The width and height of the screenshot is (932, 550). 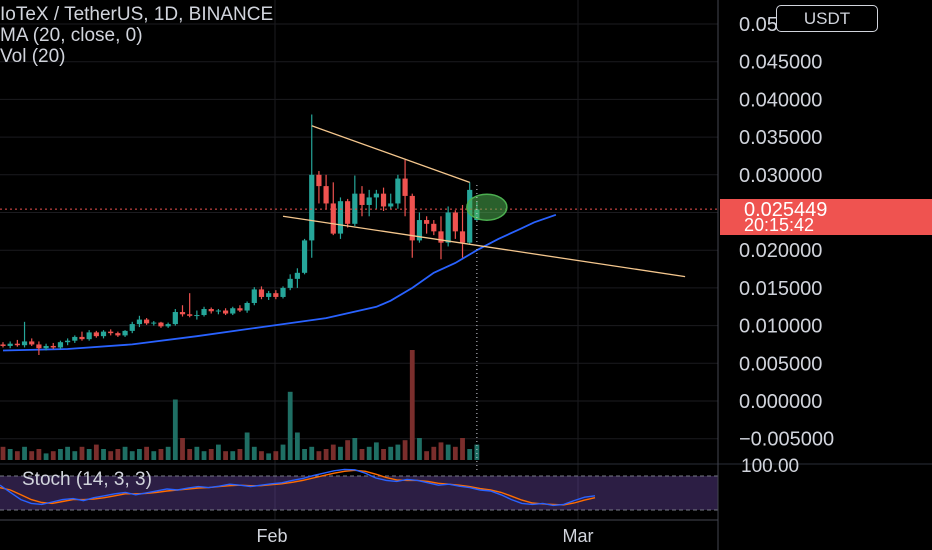 What do you see at coordinates (780, 364) in the screenshot?
I see `price-tick-label: 0.005000` at bounding box center [780, 364].